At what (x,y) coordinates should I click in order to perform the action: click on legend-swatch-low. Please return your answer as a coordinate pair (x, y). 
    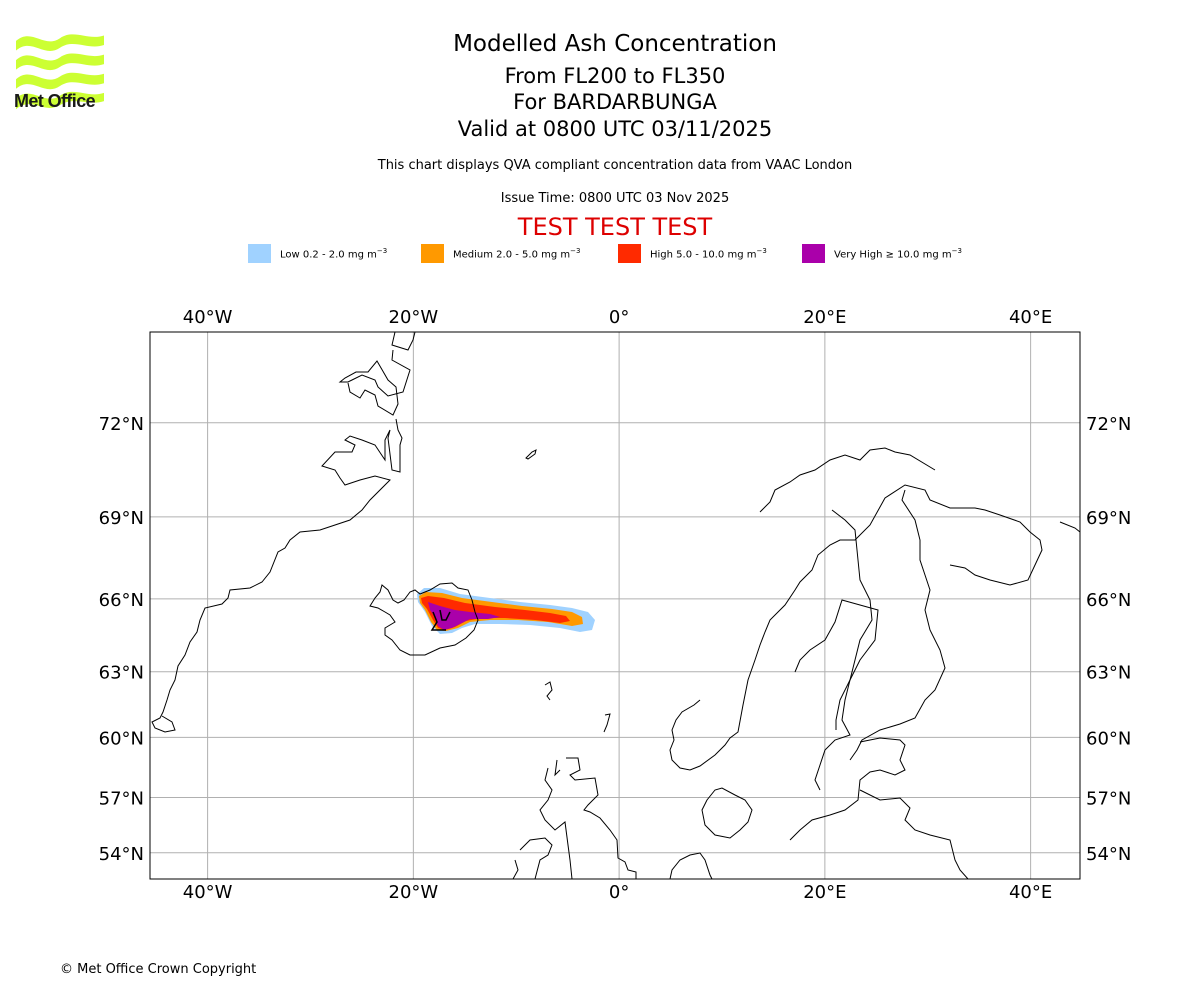
    Looking at the image, I should click on (259, 253).